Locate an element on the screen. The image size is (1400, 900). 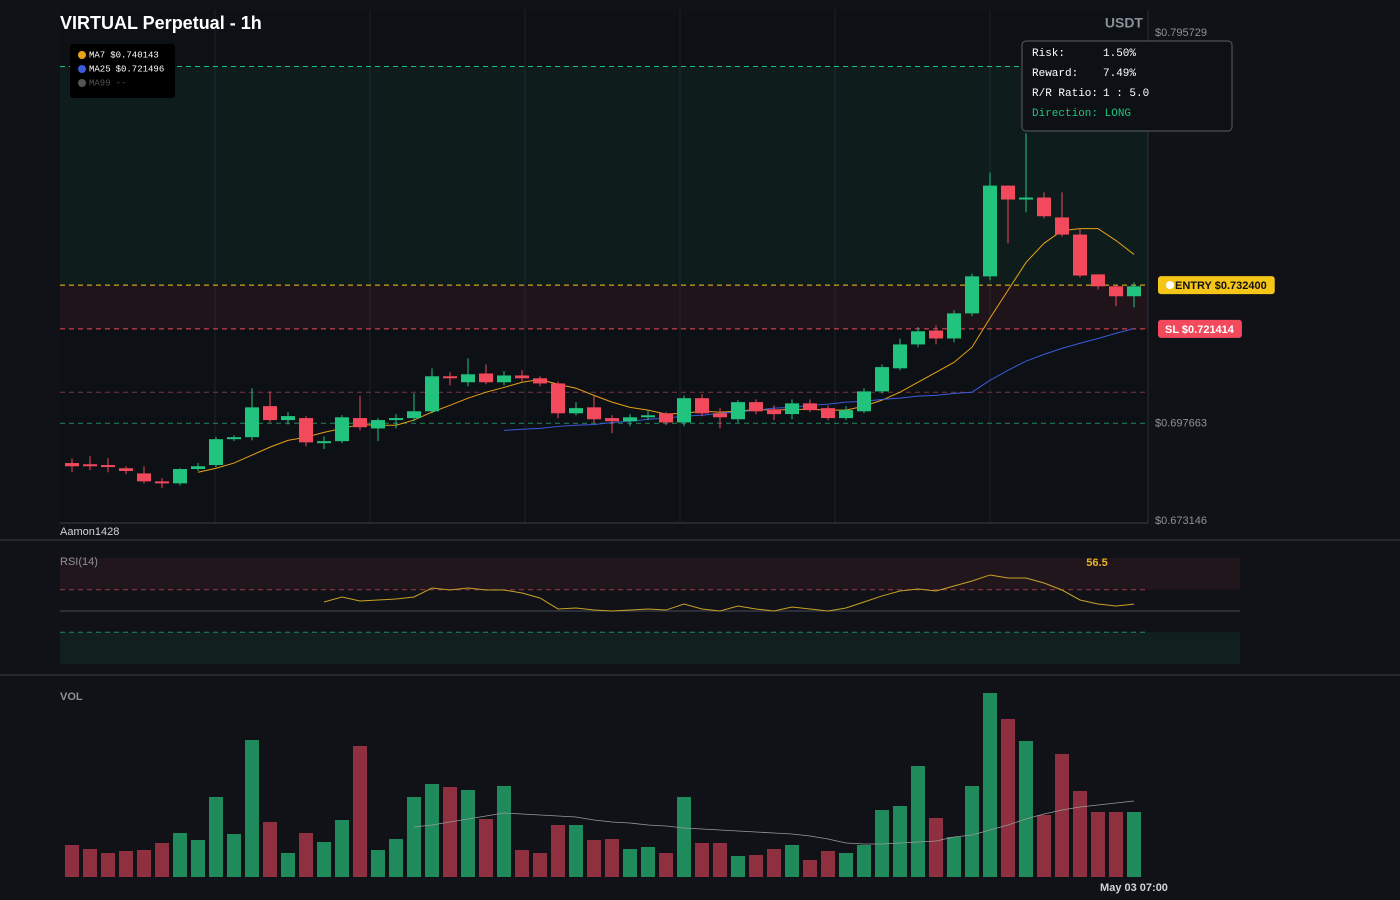
rsi-line is located at coordinates (729, 593).